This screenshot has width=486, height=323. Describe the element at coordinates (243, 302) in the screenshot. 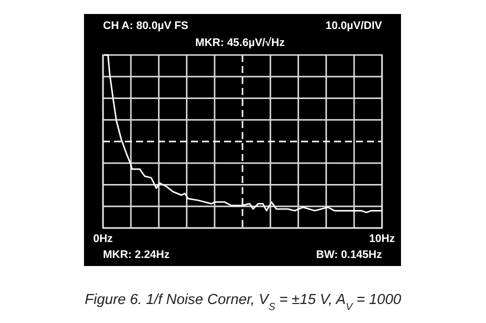

I see `text: Figure 6. 1/f Noise Corner, V$_{S}$ = ±15 V, A$_{V}$ = 1000` at that location.